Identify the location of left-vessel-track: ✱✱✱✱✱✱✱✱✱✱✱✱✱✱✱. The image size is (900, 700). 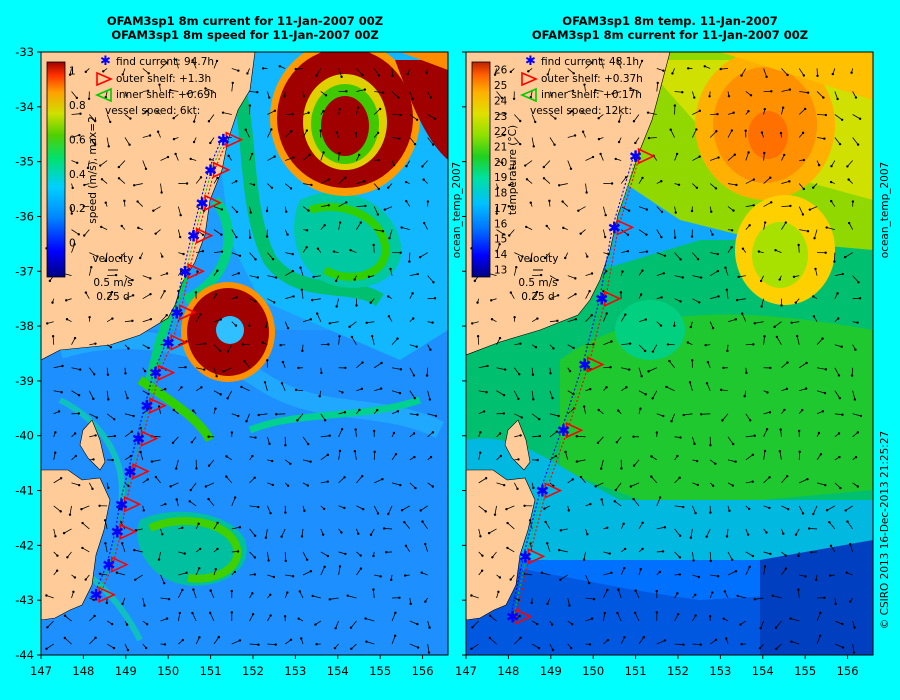
(166, 368).